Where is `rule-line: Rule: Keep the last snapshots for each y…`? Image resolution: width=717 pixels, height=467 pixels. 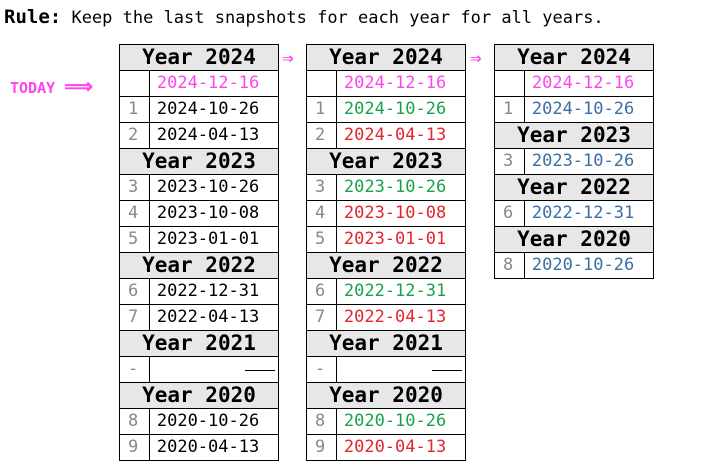
rule-line: Rule: Keep the last snapshots for each y… is located at coordinates (304, 17).